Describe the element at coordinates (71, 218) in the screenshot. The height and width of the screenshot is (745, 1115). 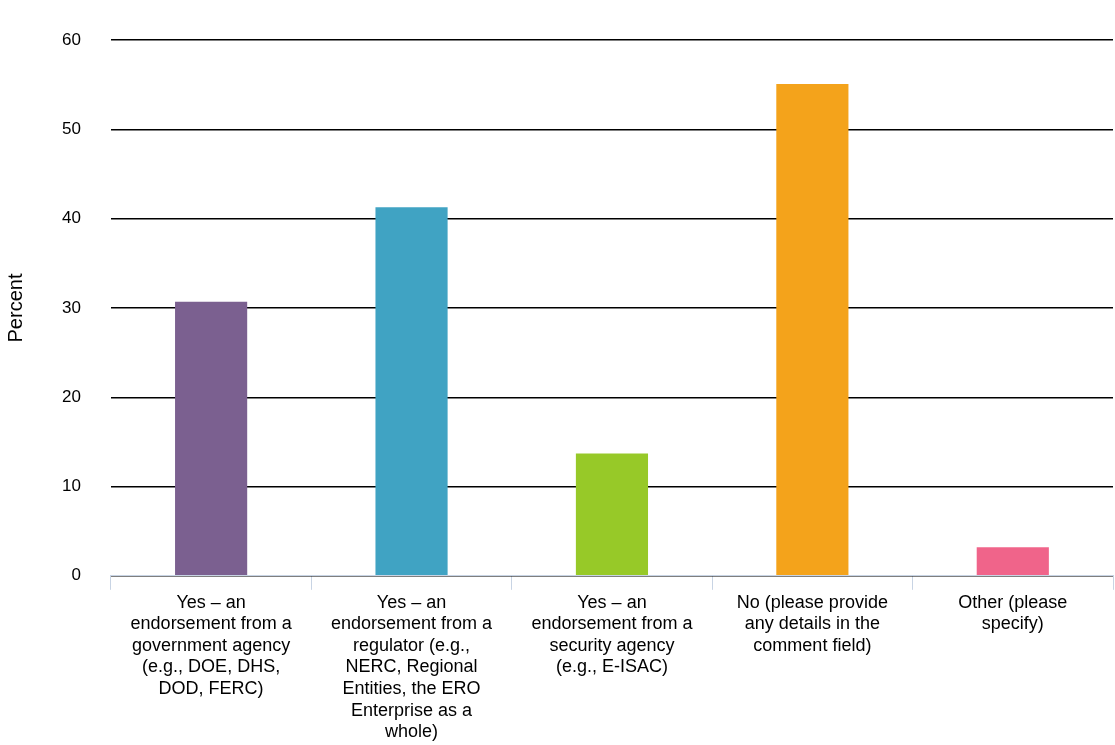
I see `y-tick-label: 40` at that location.